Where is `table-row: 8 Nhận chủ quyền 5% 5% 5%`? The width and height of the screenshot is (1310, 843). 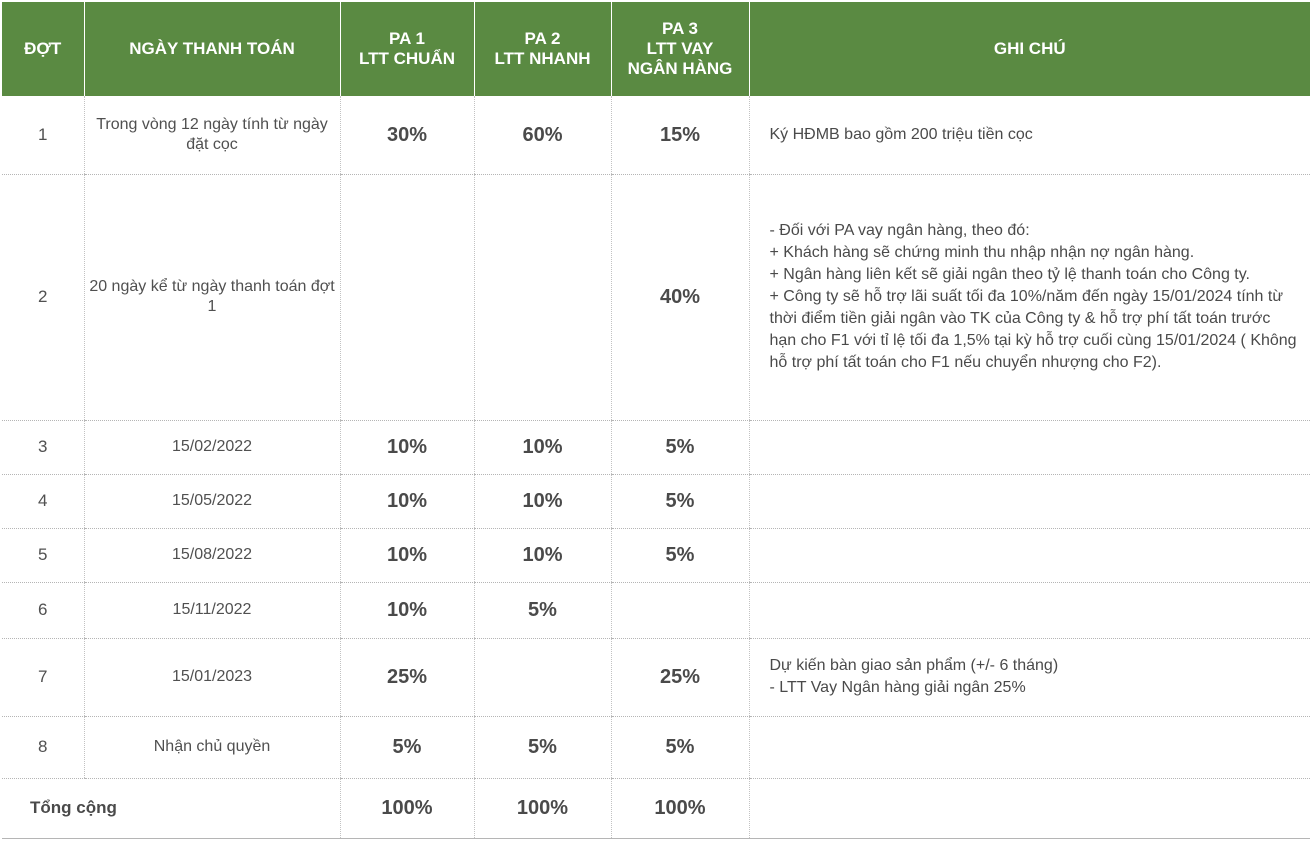
table-row: 8 Nhận chủ quyền 5% 5% 5% is located at coordinates (656, 747).